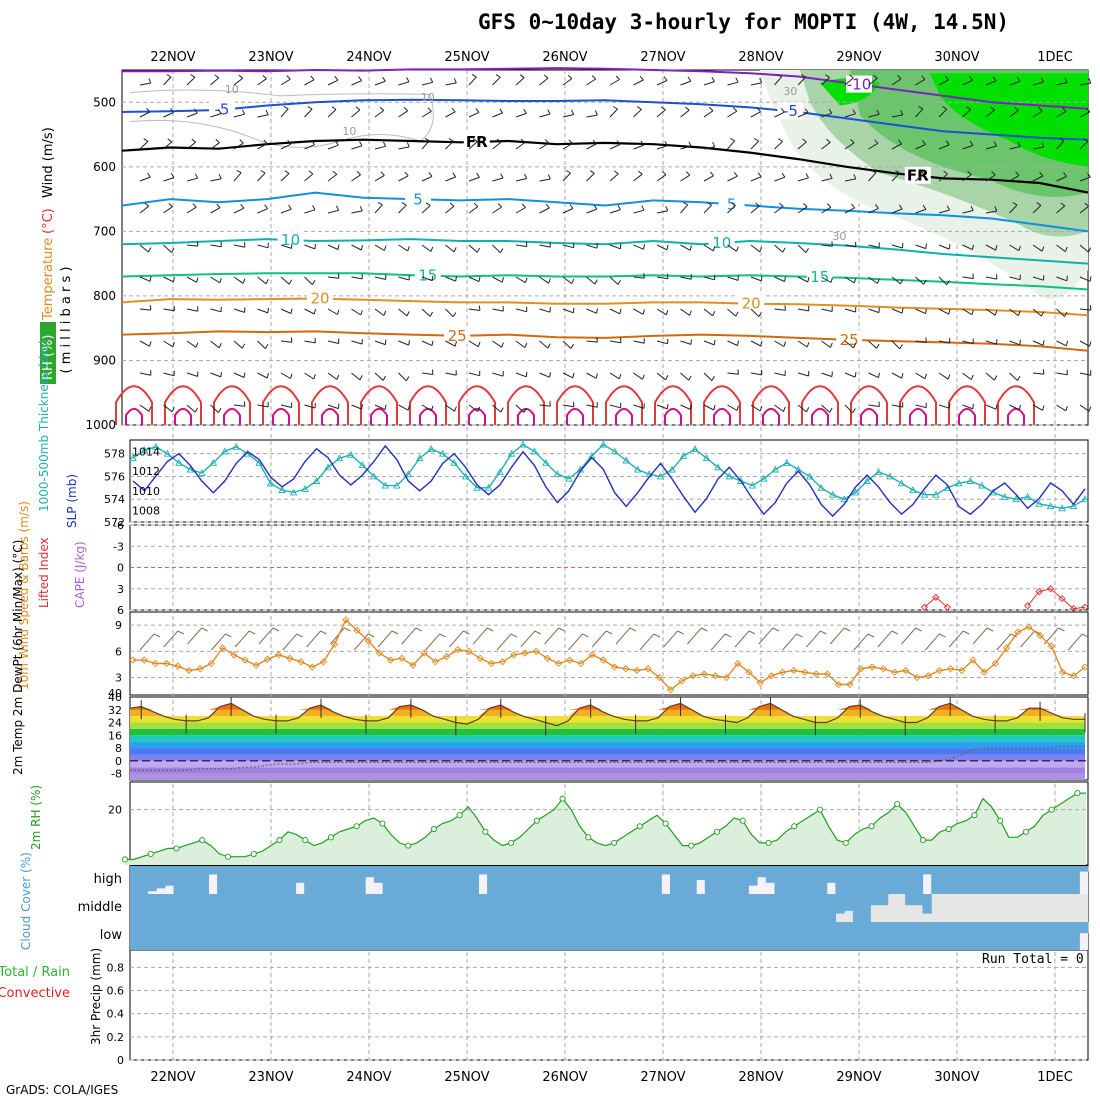 Image resolution: width=1100 pixels, height=1100 pixels. What do you see at coordinates (729, 476) in the screenshot?
I see `thickness-point` at bounding box center [729, 476].